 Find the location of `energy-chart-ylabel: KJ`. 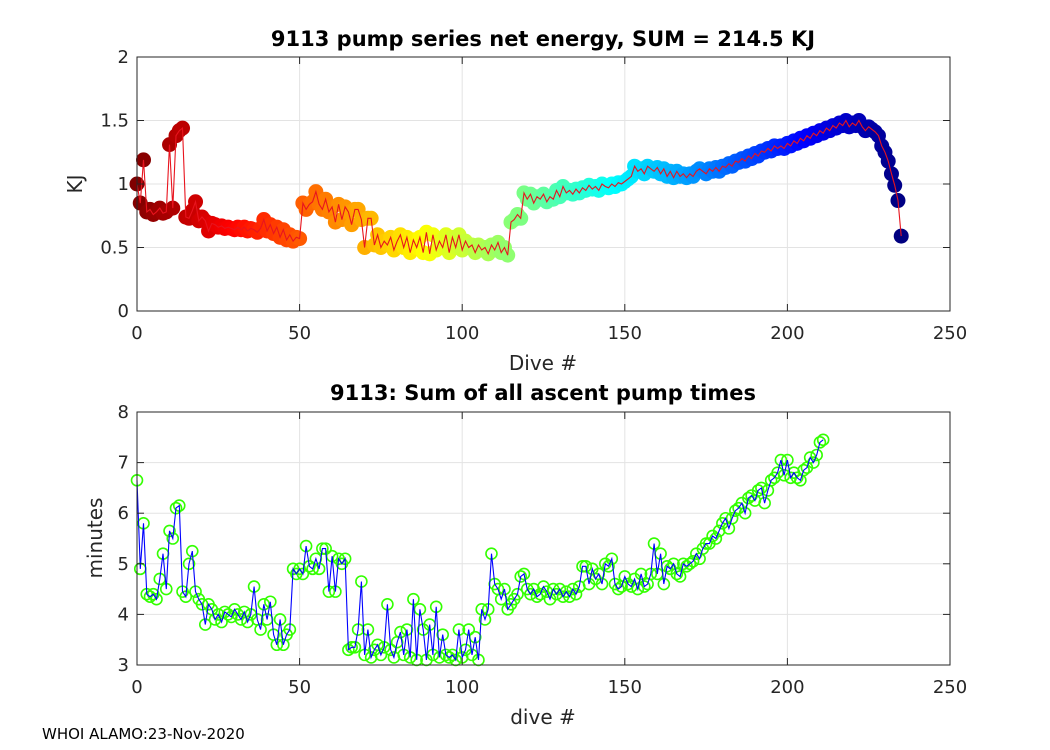

energy-chart-ylabel: KJ is located at coordinates (75, 183).